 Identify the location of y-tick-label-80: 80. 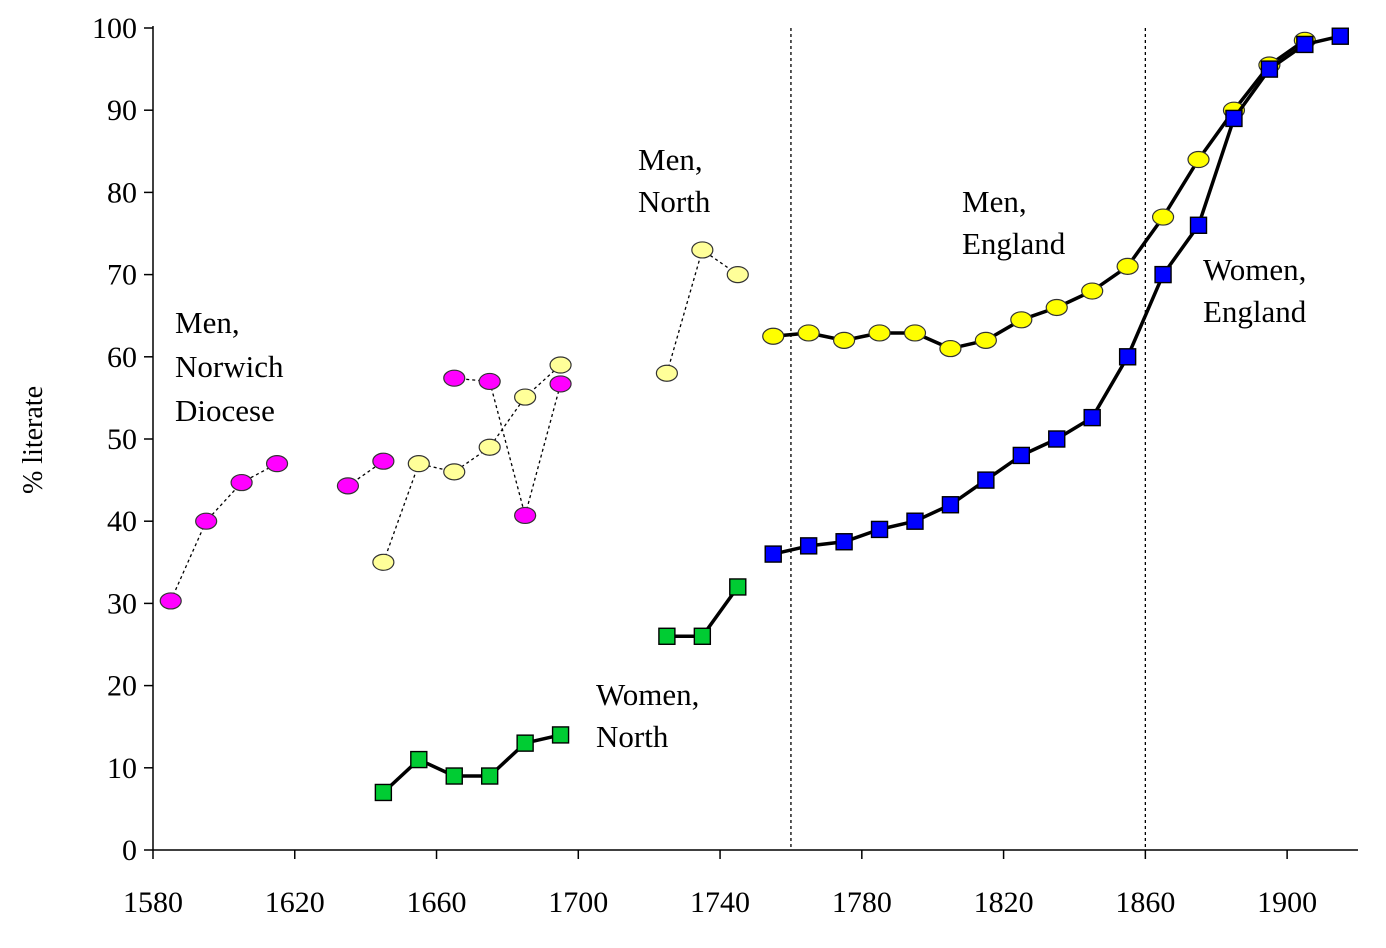
(122, 192).